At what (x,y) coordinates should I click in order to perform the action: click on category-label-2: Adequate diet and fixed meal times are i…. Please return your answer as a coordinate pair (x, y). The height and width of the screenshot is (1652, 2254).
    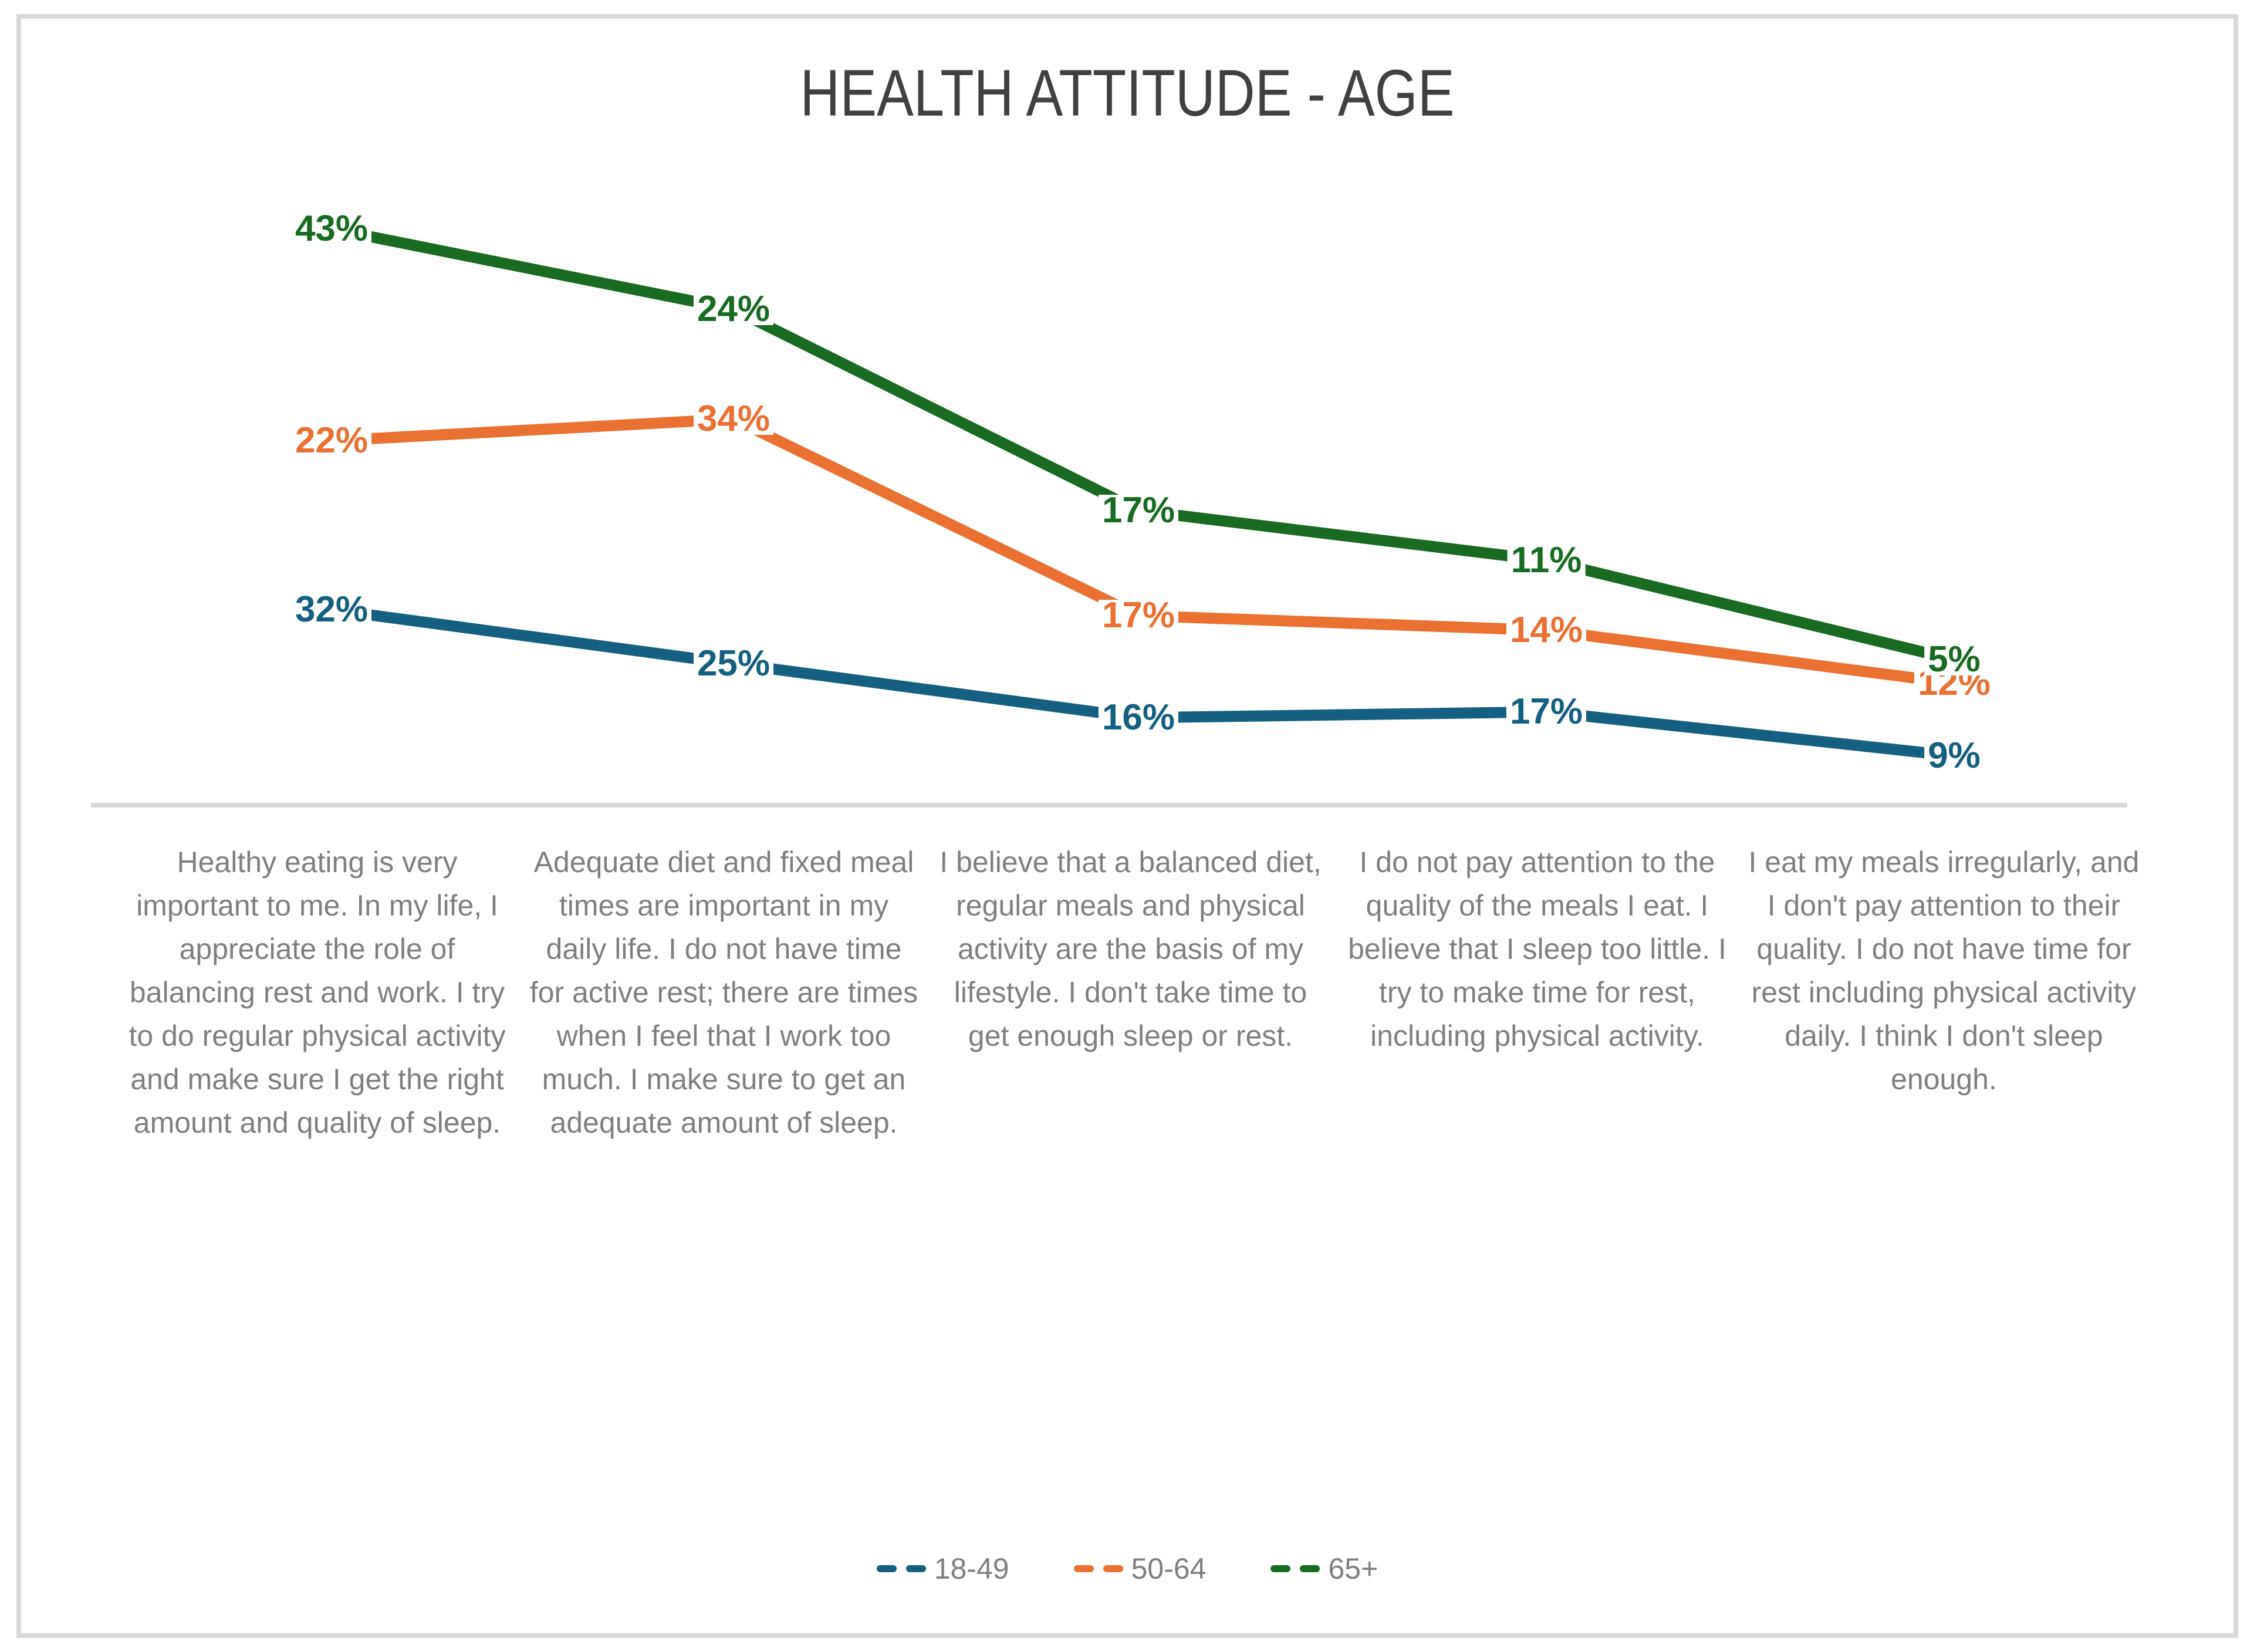
    Looking at the image, I should click on (723, 992).